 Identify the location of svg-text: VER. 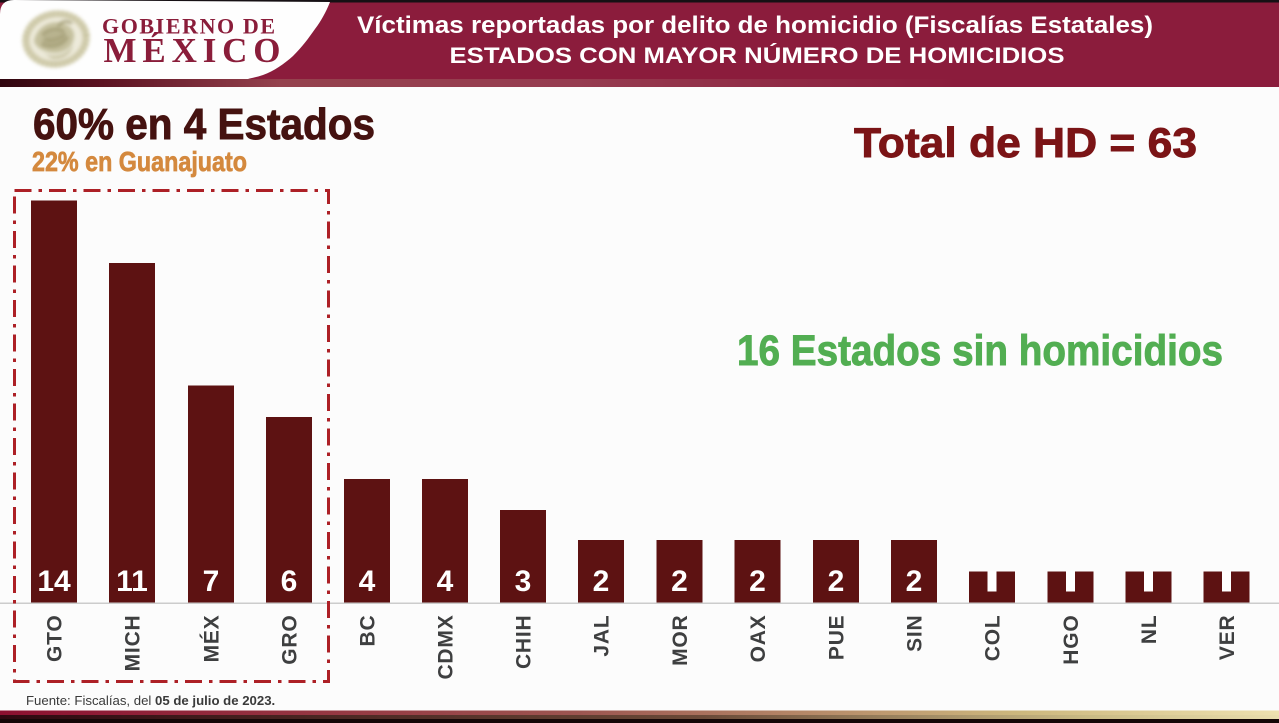
(1227, 638).